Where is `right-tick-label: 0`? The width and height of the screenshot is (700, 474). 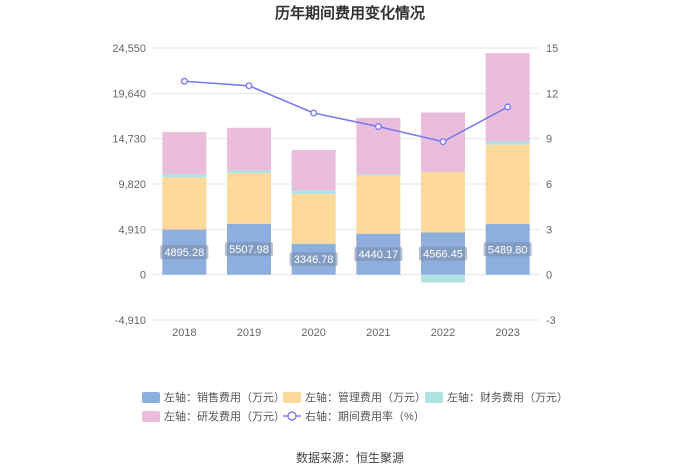 right-tick-label: 0 is located at coordinates (549, 276).